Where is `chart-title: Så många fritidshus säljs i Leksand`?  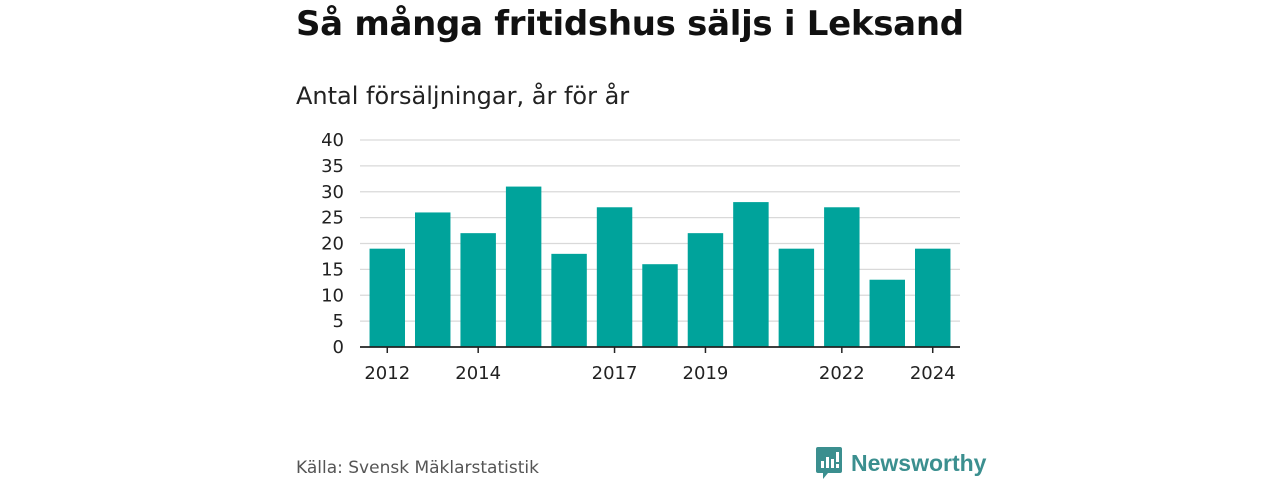
chart-title: Så många fritidshus säljs i Leksand is located at coordinates (630, 24).